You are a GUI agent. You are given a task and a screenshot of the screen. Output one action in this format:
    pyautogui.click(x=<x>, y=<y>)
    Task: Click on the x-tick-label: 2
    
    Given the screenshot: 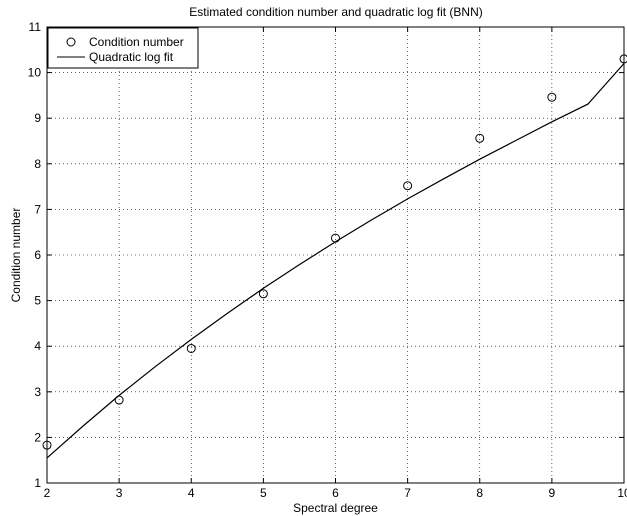 What is the action you would take?
    pyautogui.click(x=47, y=493)
    